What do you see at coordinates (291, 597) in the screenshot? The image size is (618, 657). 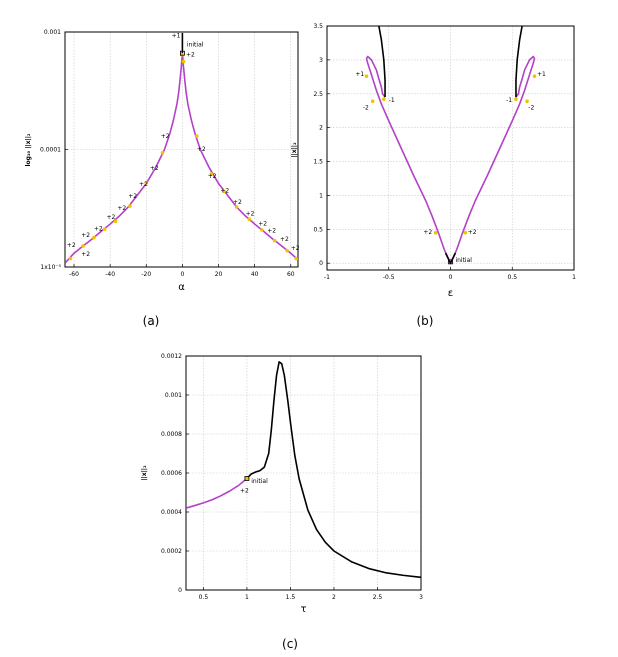 I see `x-tick-label: 1.5` at bounding box center [291, 597].